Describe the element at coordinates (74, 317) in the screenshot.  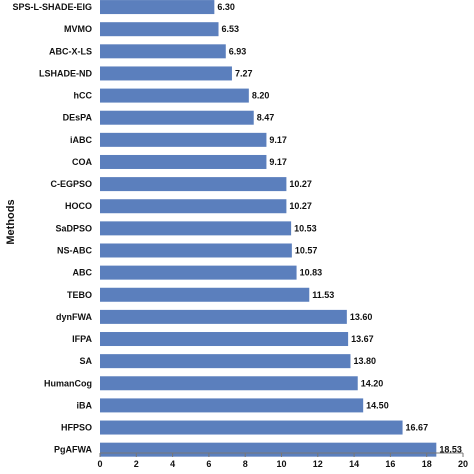
I see `category-label: dynFWA` at that location.